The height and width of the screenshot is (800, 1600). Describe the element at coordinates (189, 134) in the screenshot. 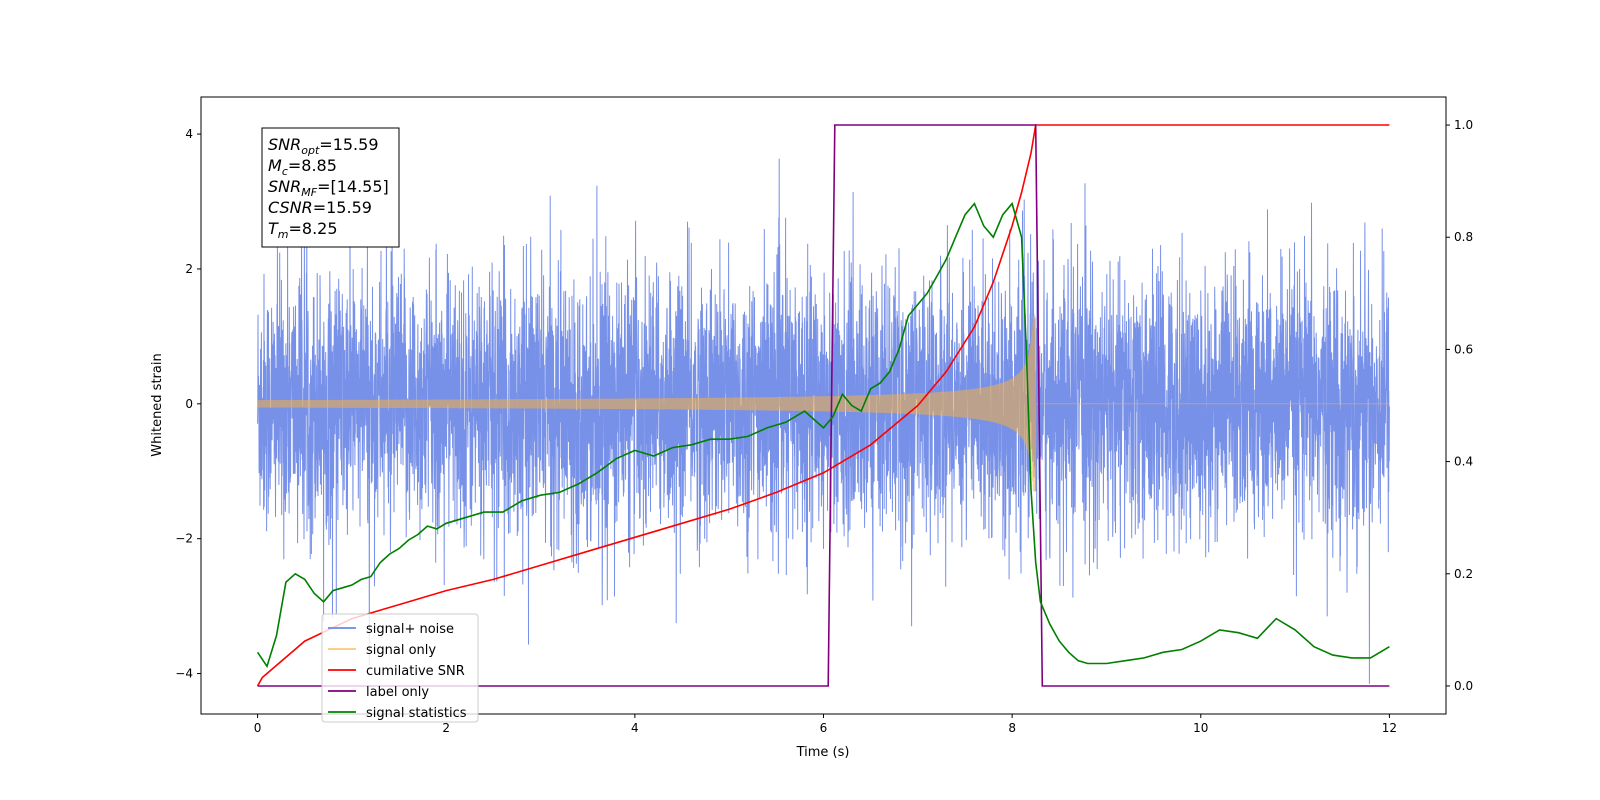

I see `y-left-tick-label-4: 4` at that location.